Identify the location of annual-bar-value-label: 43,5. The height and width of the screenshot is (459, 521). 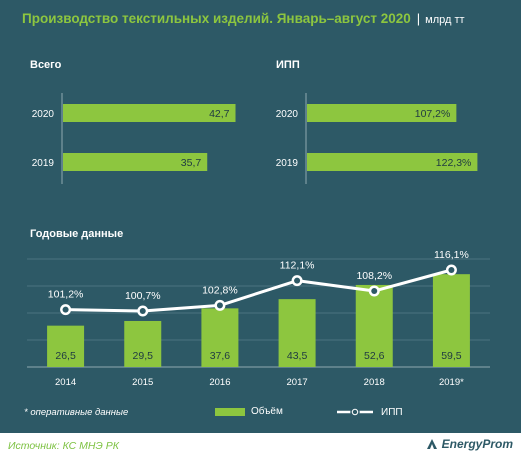
(297, 356).